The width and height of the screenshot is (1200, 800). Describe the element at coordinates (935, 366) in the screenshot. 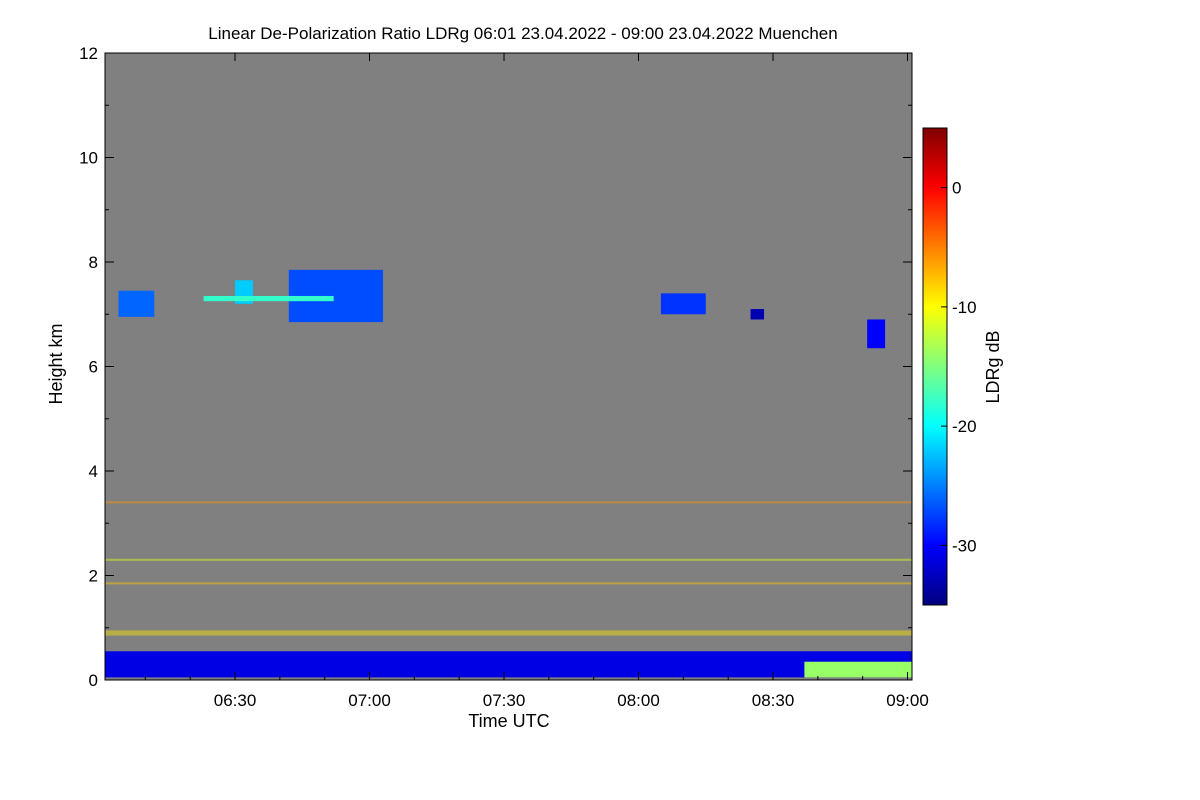

I see `colorbar` at that location.